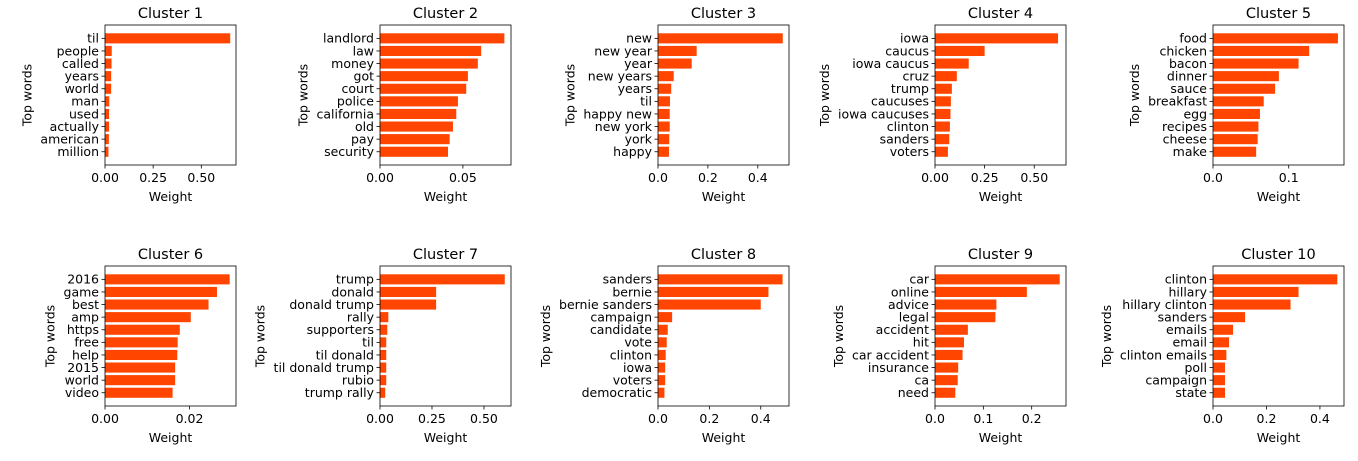 The image size is (1358, 461). What do you see at coordinates (408, 291) in the screenshot?
I see `bar-donald` at bounding box center [408, 291].